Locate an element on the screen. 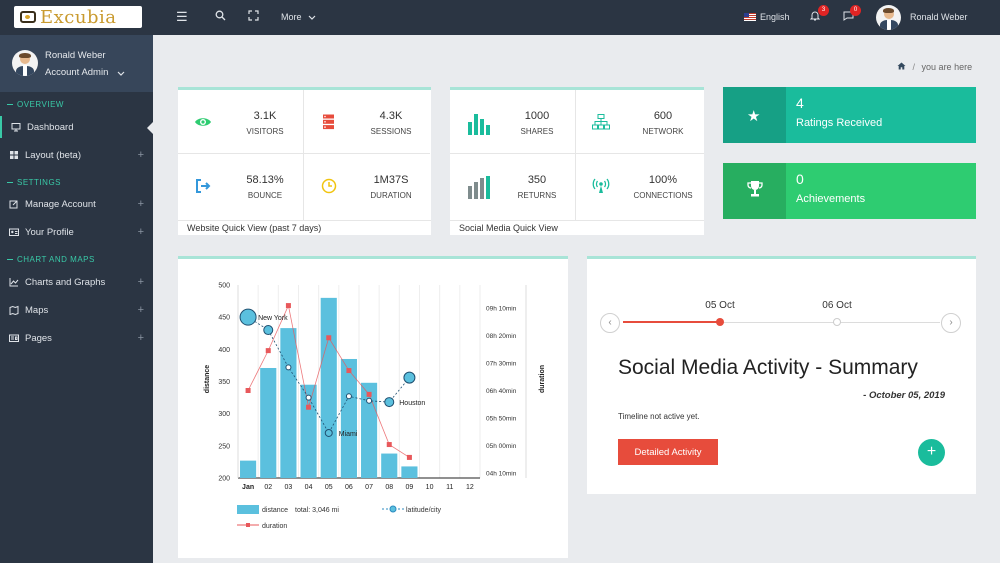  x-tick-label: 02 is located at coordinates (268, 487).